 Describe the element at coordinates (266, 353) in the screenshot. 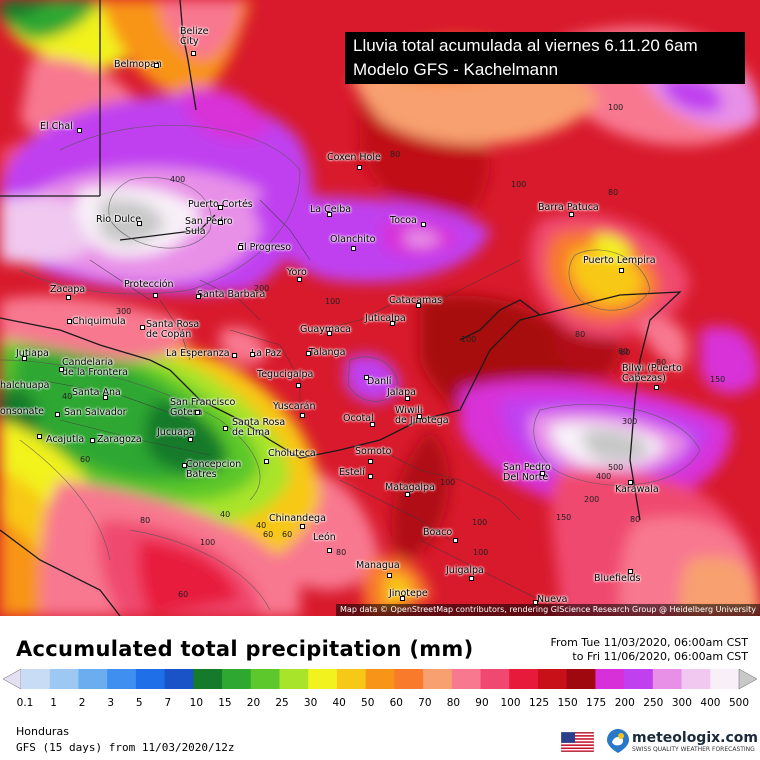

I see `city-label-la-paz: La Paz` at that location.